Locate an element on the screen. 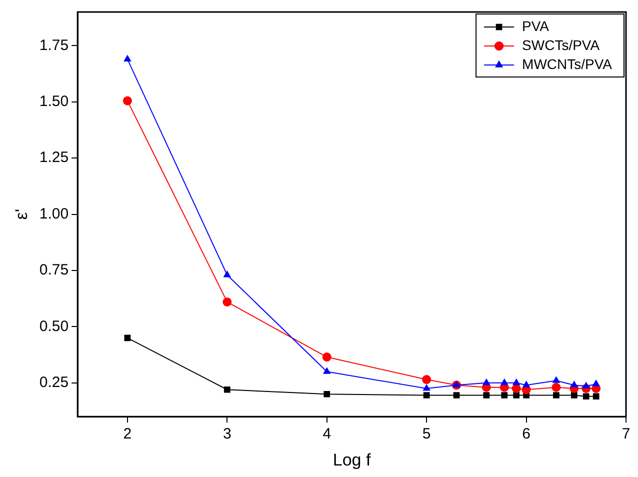 This screenshot has width=638, height=477. y-axis-title: ε' is located at coordinates (21, 214).